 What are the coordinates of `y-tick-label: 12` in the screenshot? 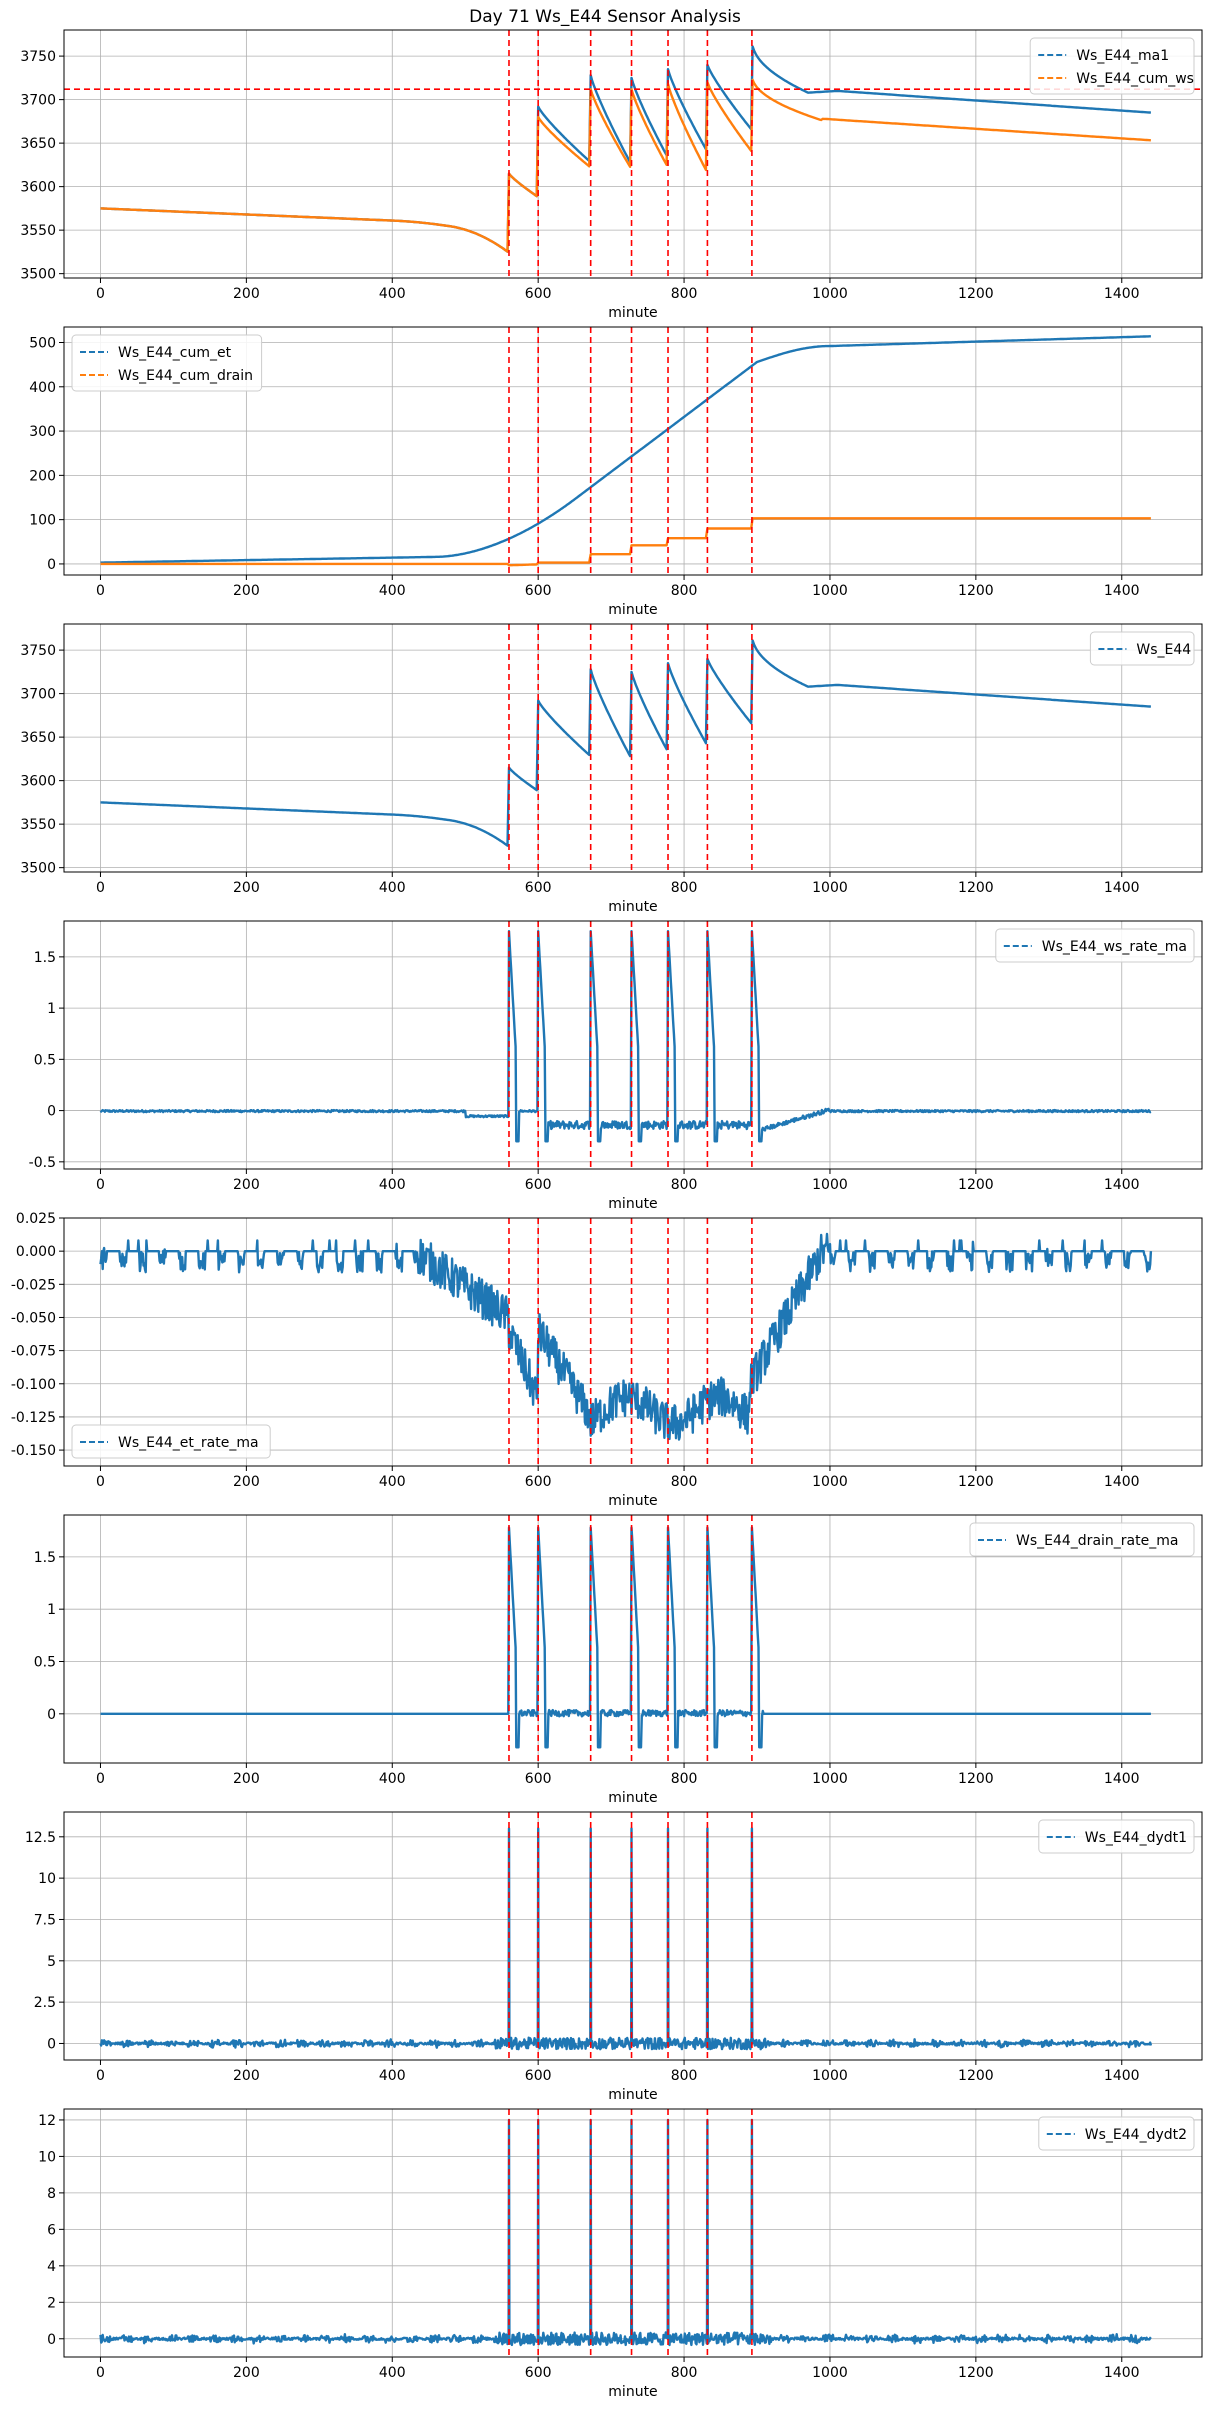 It's located at (47, 2121).